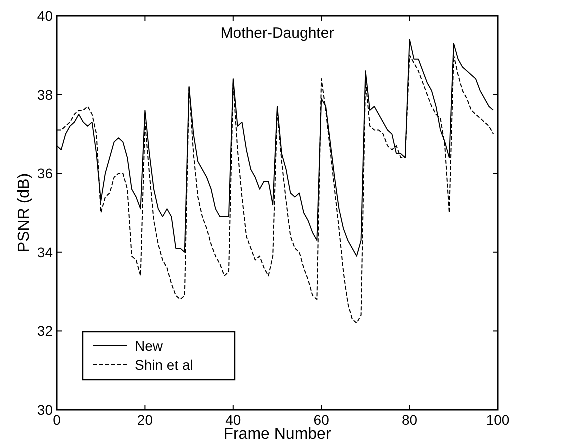  Describe the element at coordinates (277, 33) in the screenshot. I see `text: Mother-Daughter` at that location.